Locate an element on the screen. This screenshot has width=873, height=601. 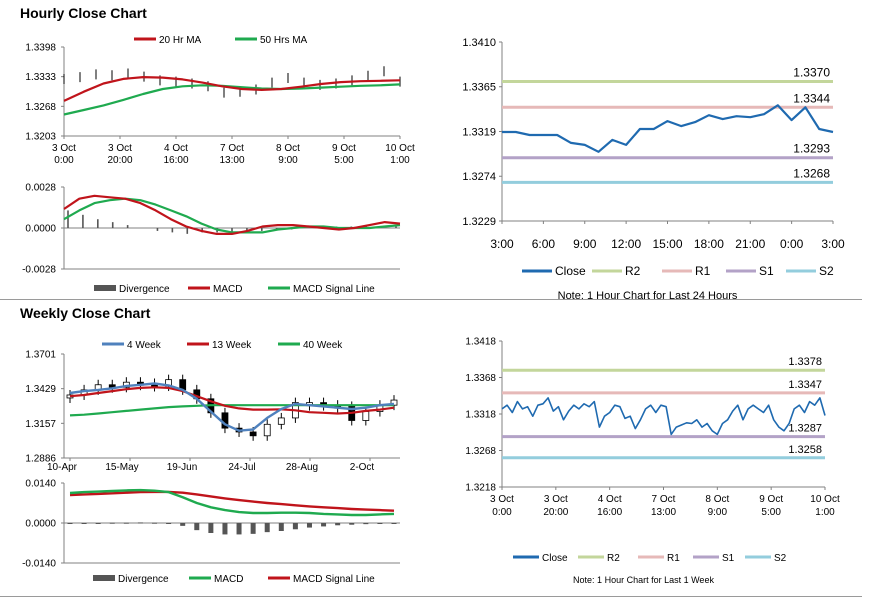
hourly-pivot-xtick-label: 9:00 is located at coordinates (585, 244).